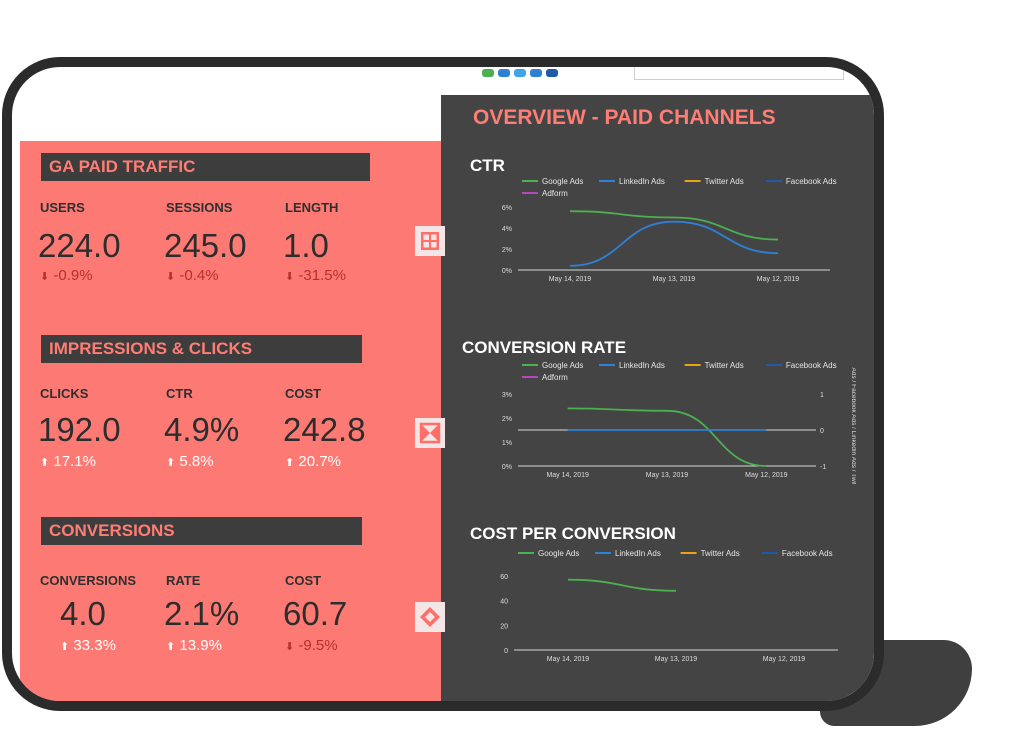 The image size is (1024, 744). Describe the element at coordinates (520, 73) in the screenshot. I see `share-twitter-icon` at that location.